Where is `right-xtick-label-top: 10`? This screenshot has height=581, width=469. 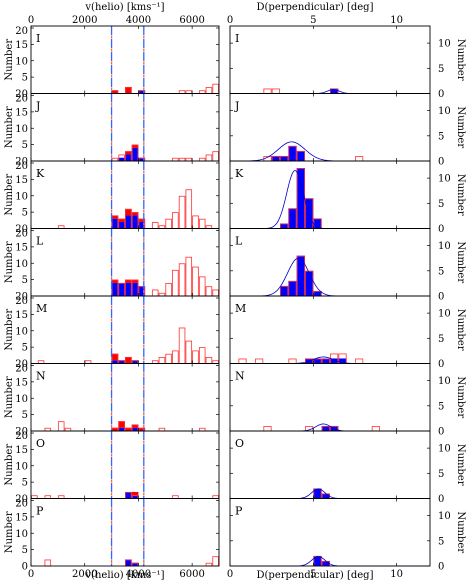
right-xtick-label-top: 10 is located at coordinates (396, 20).